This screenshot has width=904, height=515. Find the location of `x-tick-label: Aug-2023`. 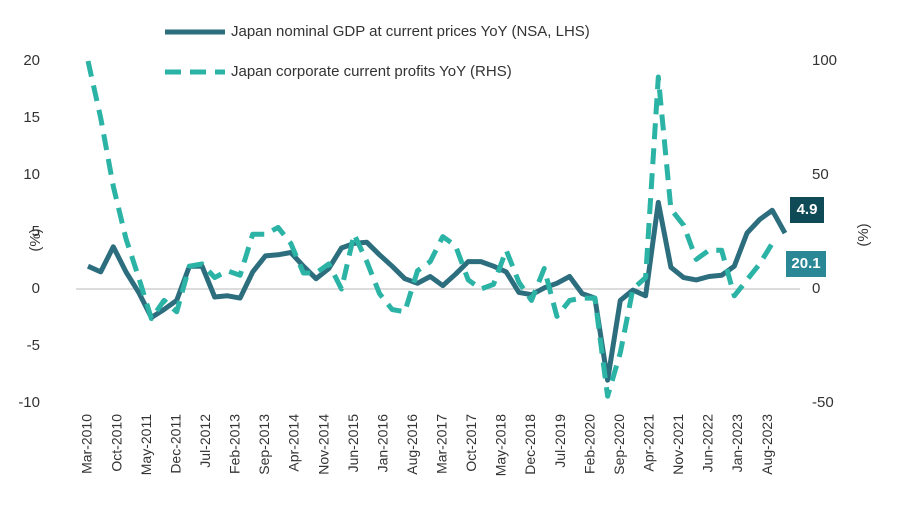

x-tick-label: Aug-2023 is located at coordinates (767, 444).